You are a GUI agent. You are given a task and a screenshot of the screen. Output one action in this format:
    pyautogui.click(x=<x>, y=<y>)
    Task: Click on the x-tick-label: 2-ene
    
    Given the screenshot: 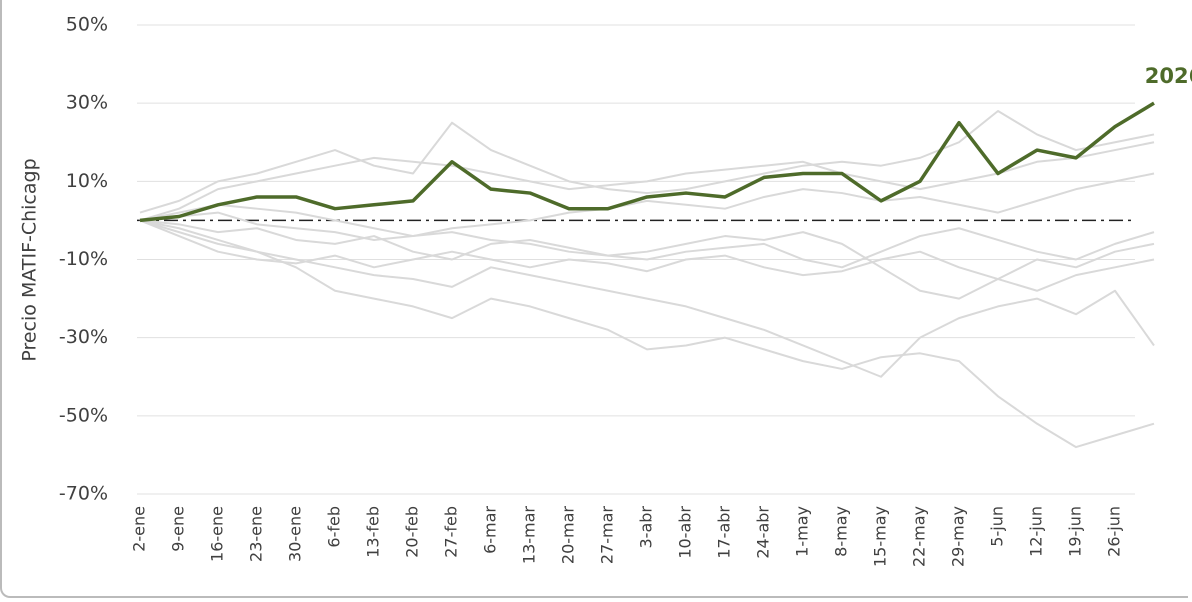 What is the action you would take?
    pyautogui.click(x=139, y=529)
    